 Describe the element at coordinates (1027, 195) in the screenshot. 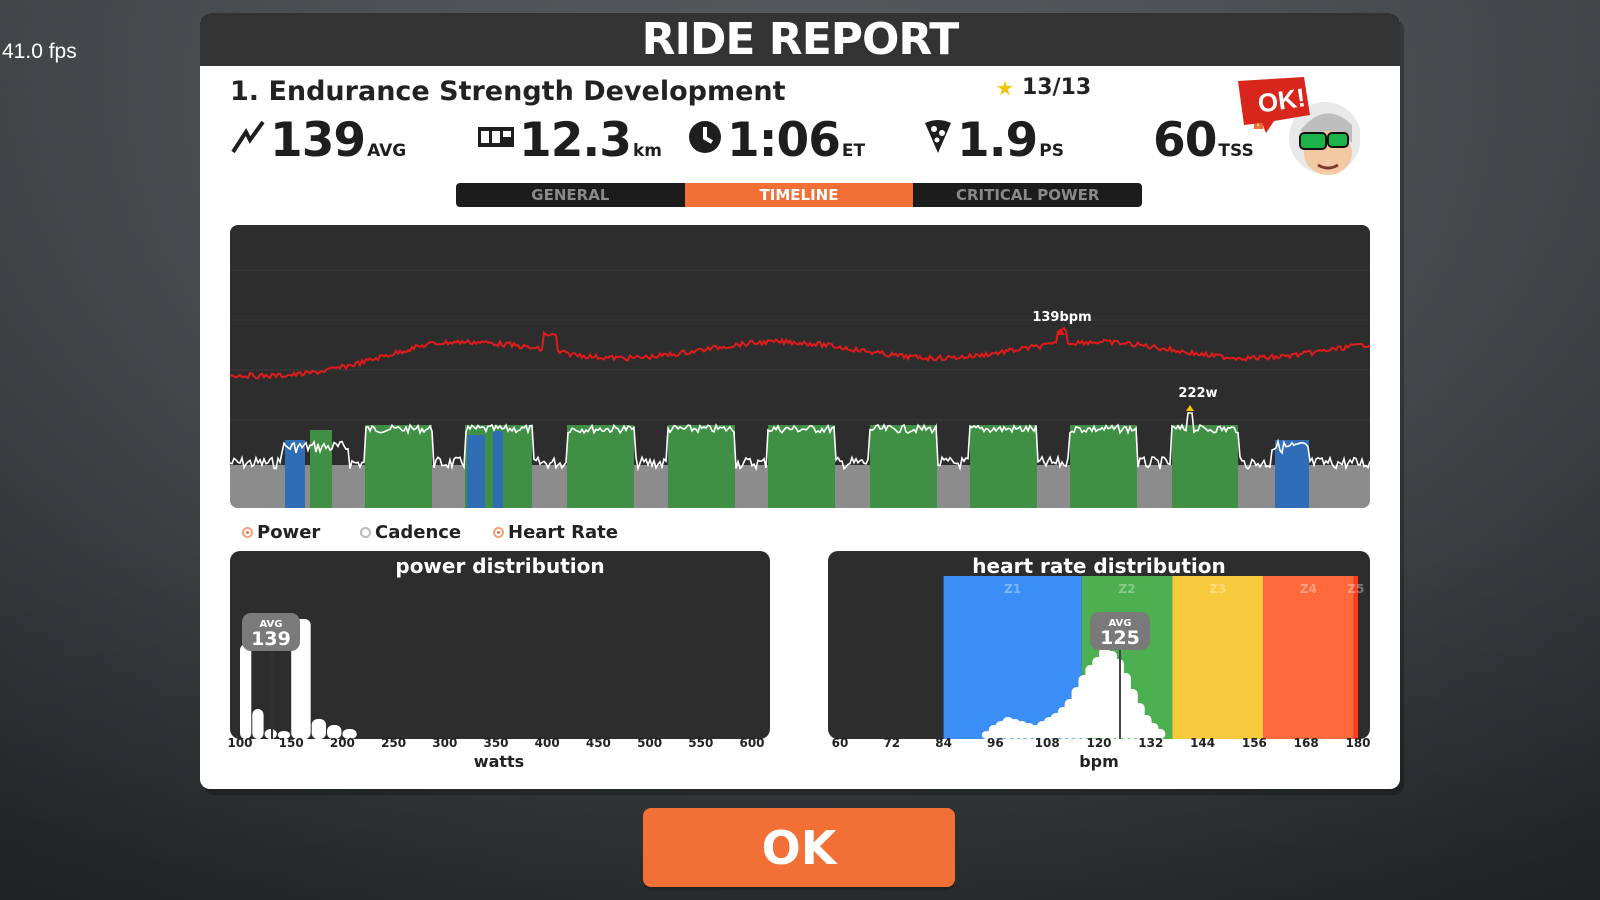

I see `tab-critical-power: CRITICAL POWER` at that location.